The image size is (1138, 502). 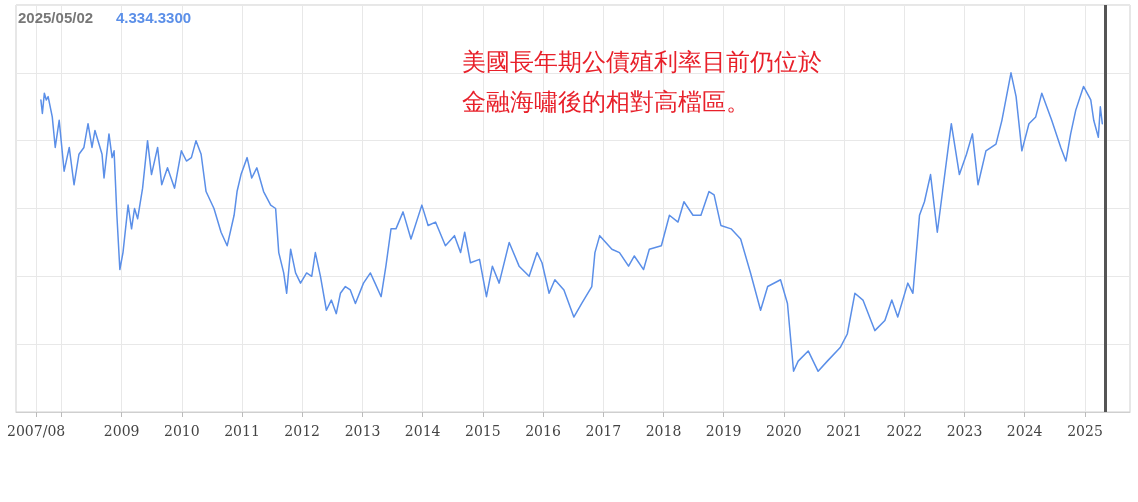 I want to click on text: 2025/05/02, so click(x=56, y=17).